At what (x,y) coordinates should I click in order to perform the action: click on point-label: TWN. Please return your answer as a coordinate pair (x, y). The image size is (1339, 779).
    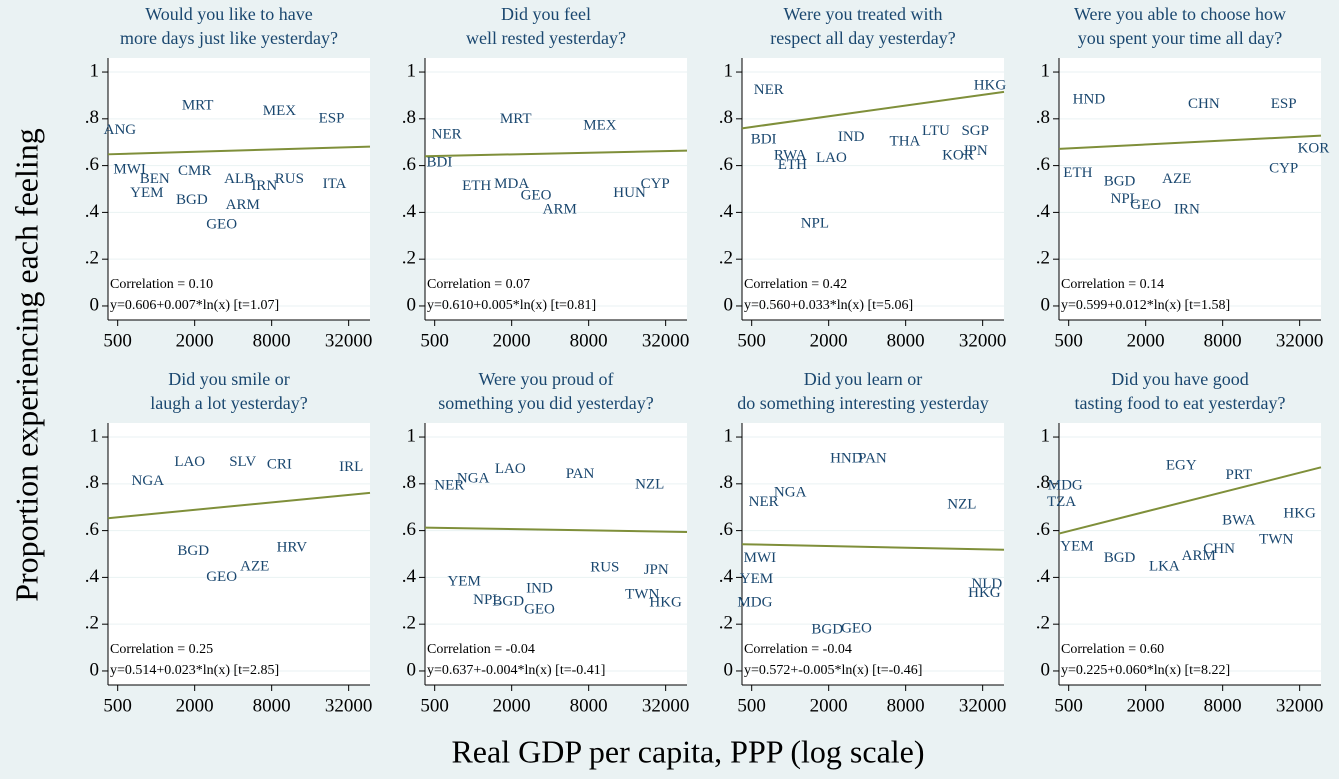
    Looking at the image, I should click on (1276, 539).